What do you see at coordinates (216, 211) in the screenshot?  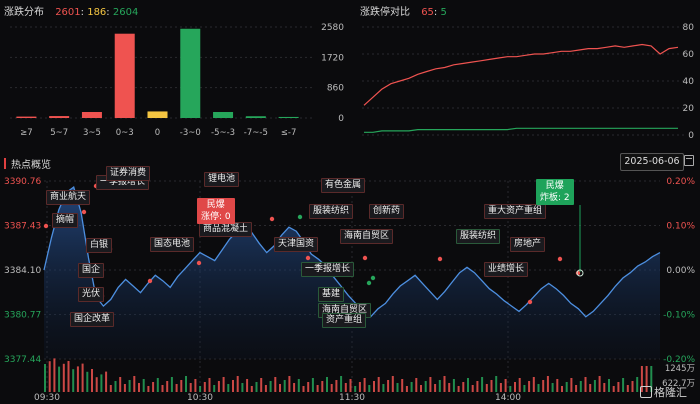 I see `limit-up-callout: 民爆 涨停: 0` at bounding box center [216, 211].